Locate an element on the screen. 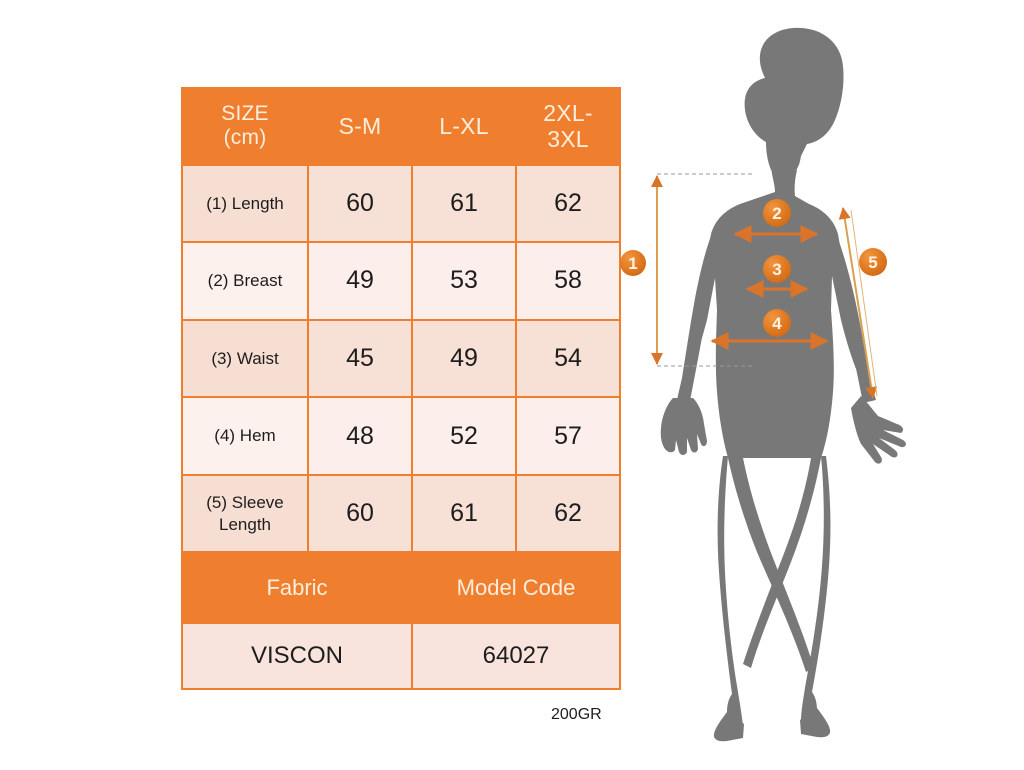  header-size-line1: SIZE is located at coordinates (245, 114).